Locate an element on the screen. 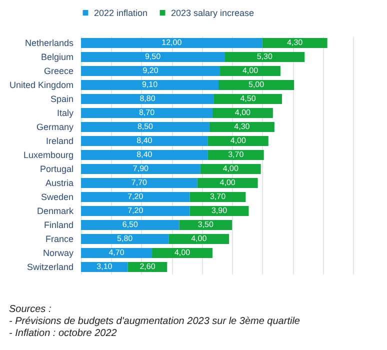 This screenshot has width=387, height=350. data-label: 8,80 is located at coordinates (148, 98).